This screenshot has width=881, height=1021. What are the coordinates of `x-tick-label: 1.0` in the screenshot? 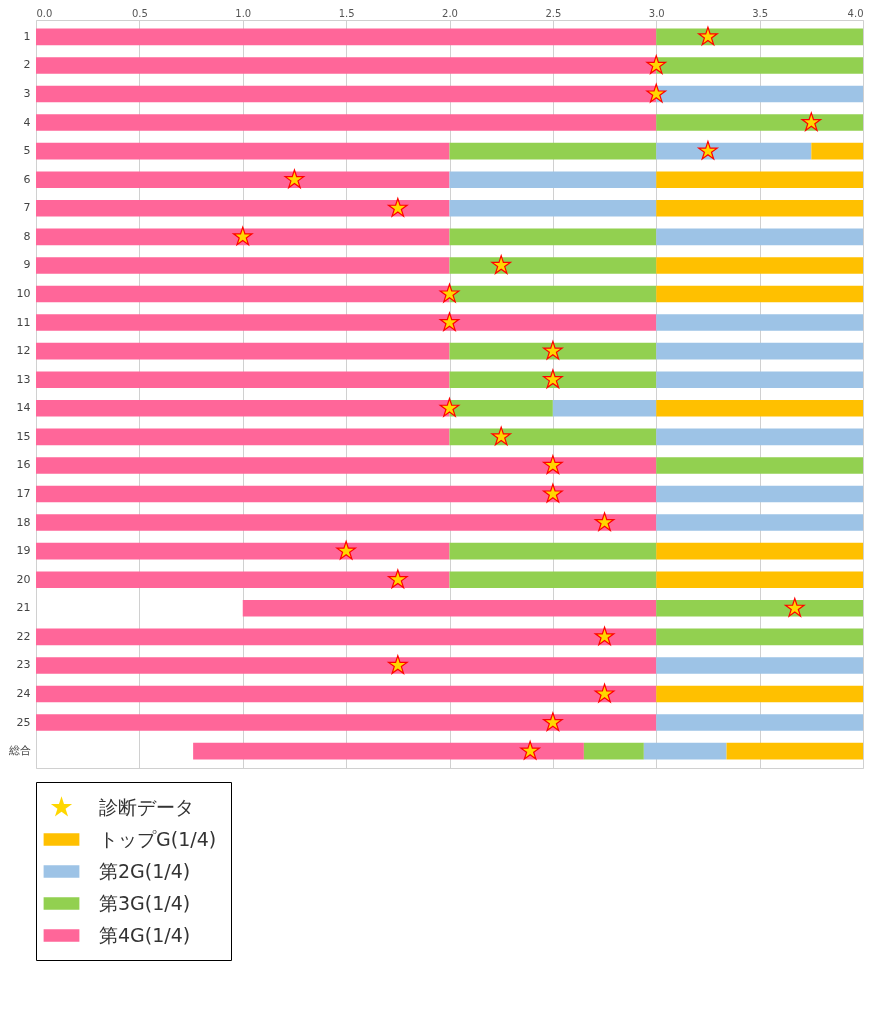 It's located at (243, 13).